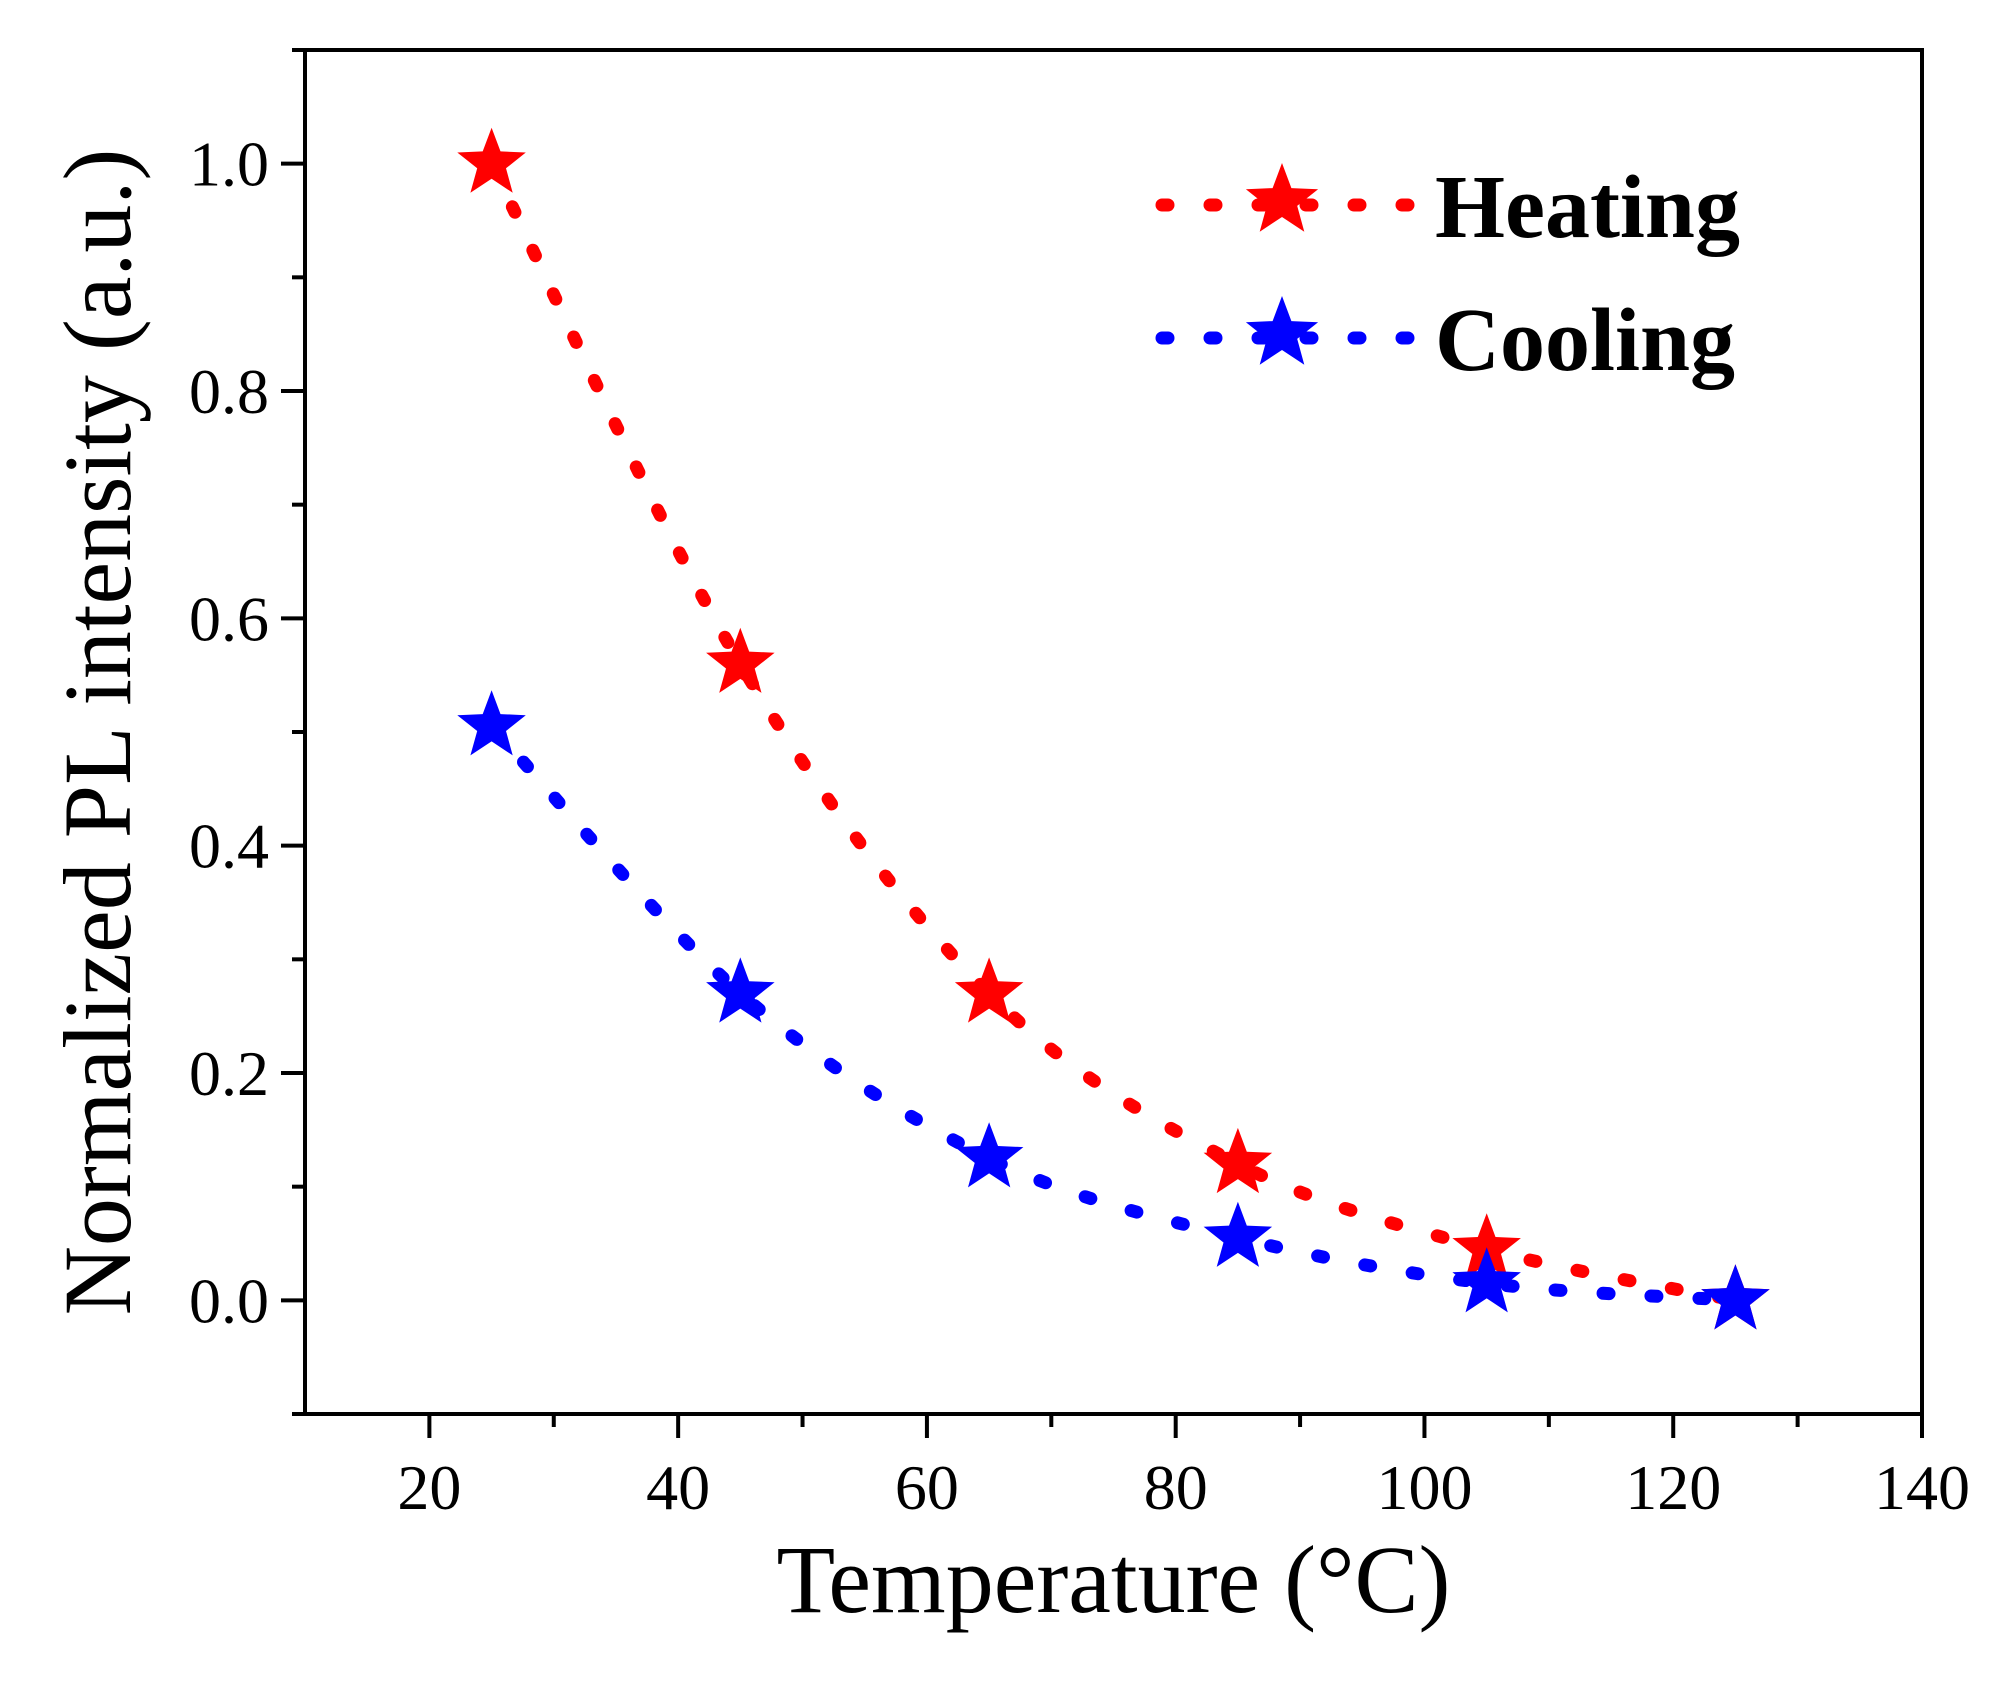  What do you see at coordinates (229, 391) in the screenshot?
I see `y-tick-label: 0.8` at bounding box center [229, 391].